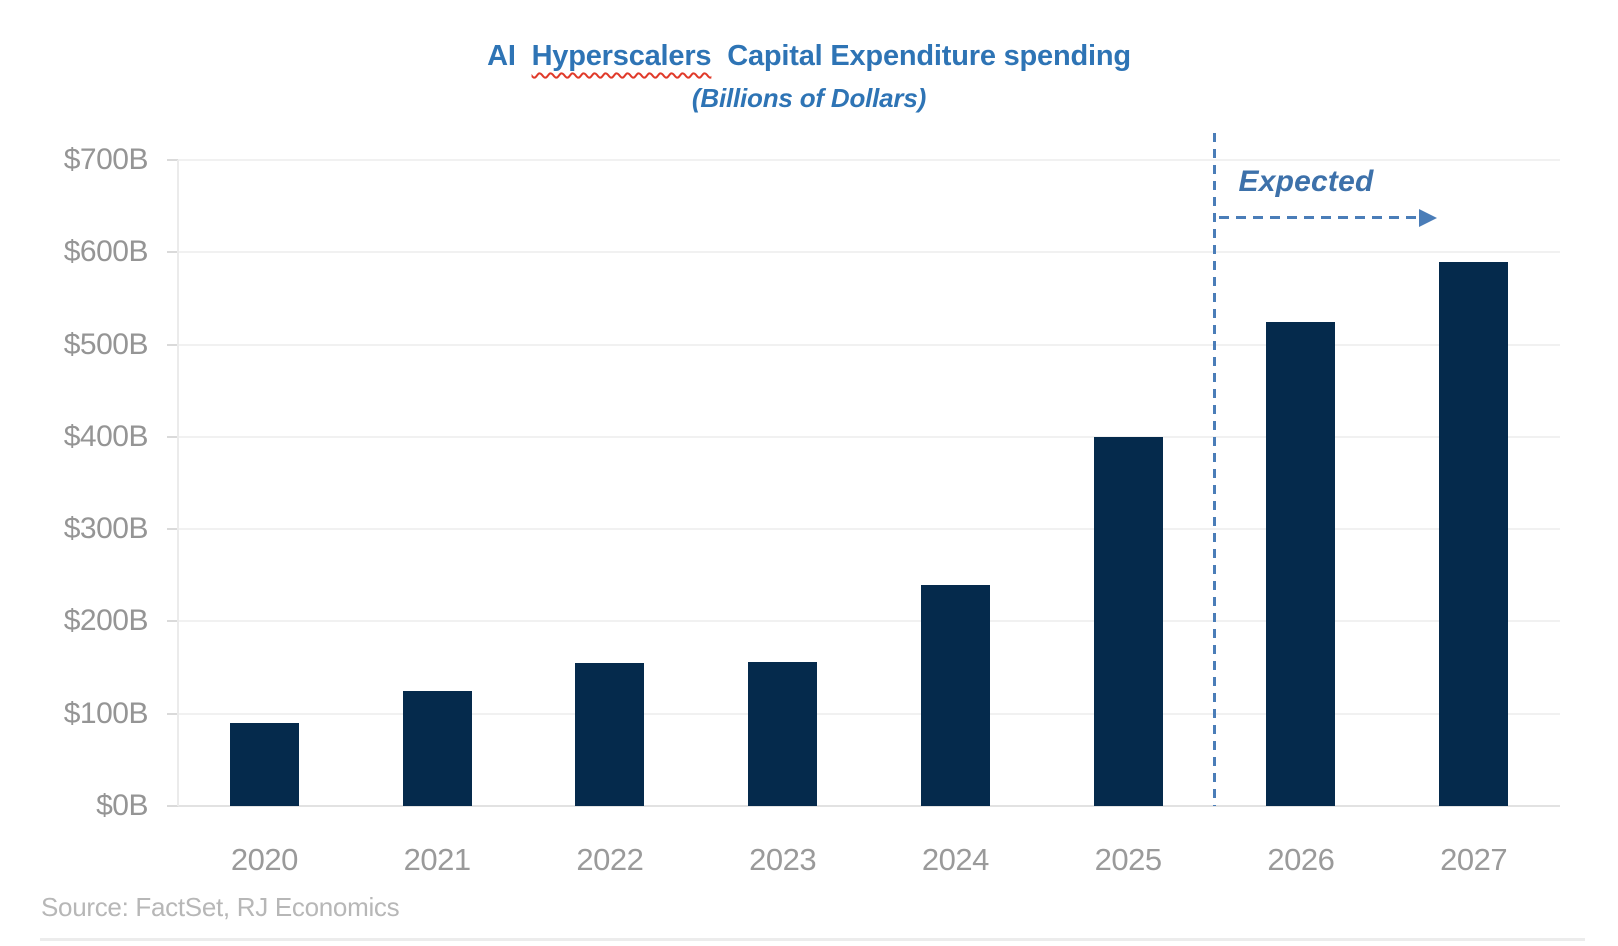 This screenshot has height=946, width=1618. What do you see at coordinates (869, 806) in the screenshot?
I see `x-axis-baseline` at bounding box center [869, 806].